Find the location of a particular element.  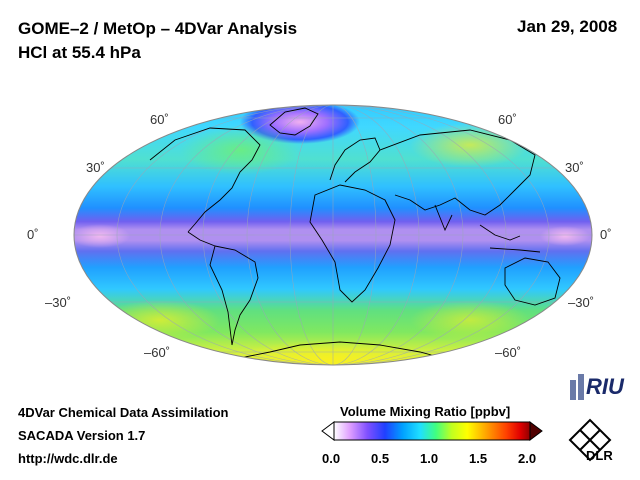

lat-label-right: –60˚ is located at coordinates (508, 352).